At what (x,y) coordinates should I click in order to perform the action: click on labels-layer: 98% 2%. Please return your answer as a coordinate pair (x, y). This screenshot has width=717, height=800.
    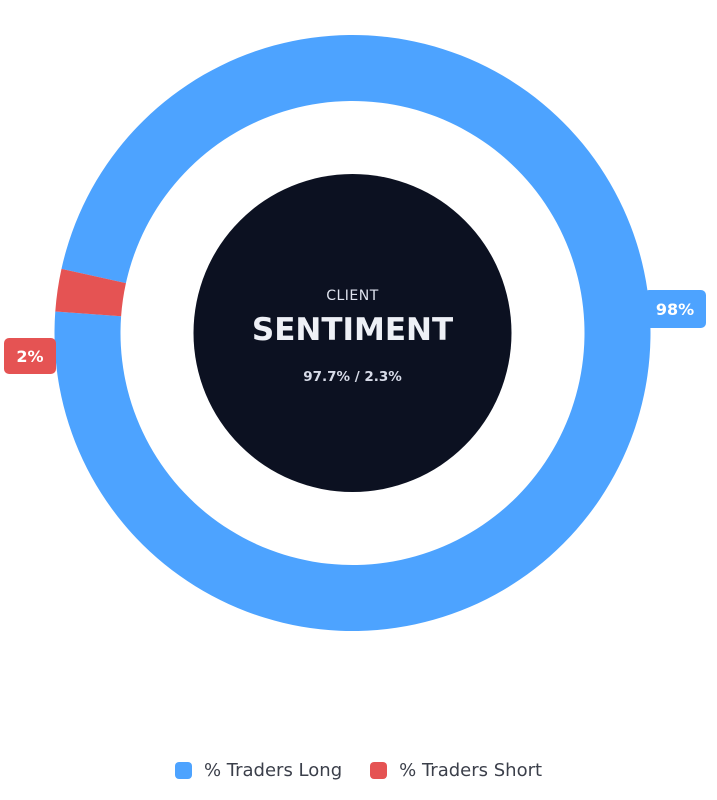
    Looking at the image, I should click on (355, 332).